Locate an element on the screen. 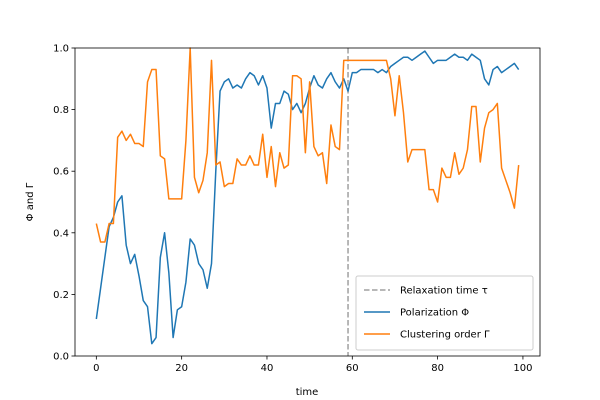 The image size is (600, 400). x-axis-label: time is located at coordinates (307, 392).